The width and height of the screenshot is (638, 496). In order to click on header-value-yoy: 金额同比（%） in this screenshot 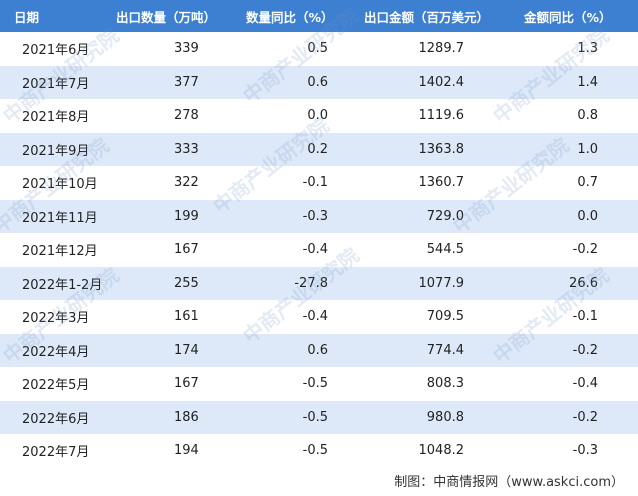, I will do `click(568, 17)`.